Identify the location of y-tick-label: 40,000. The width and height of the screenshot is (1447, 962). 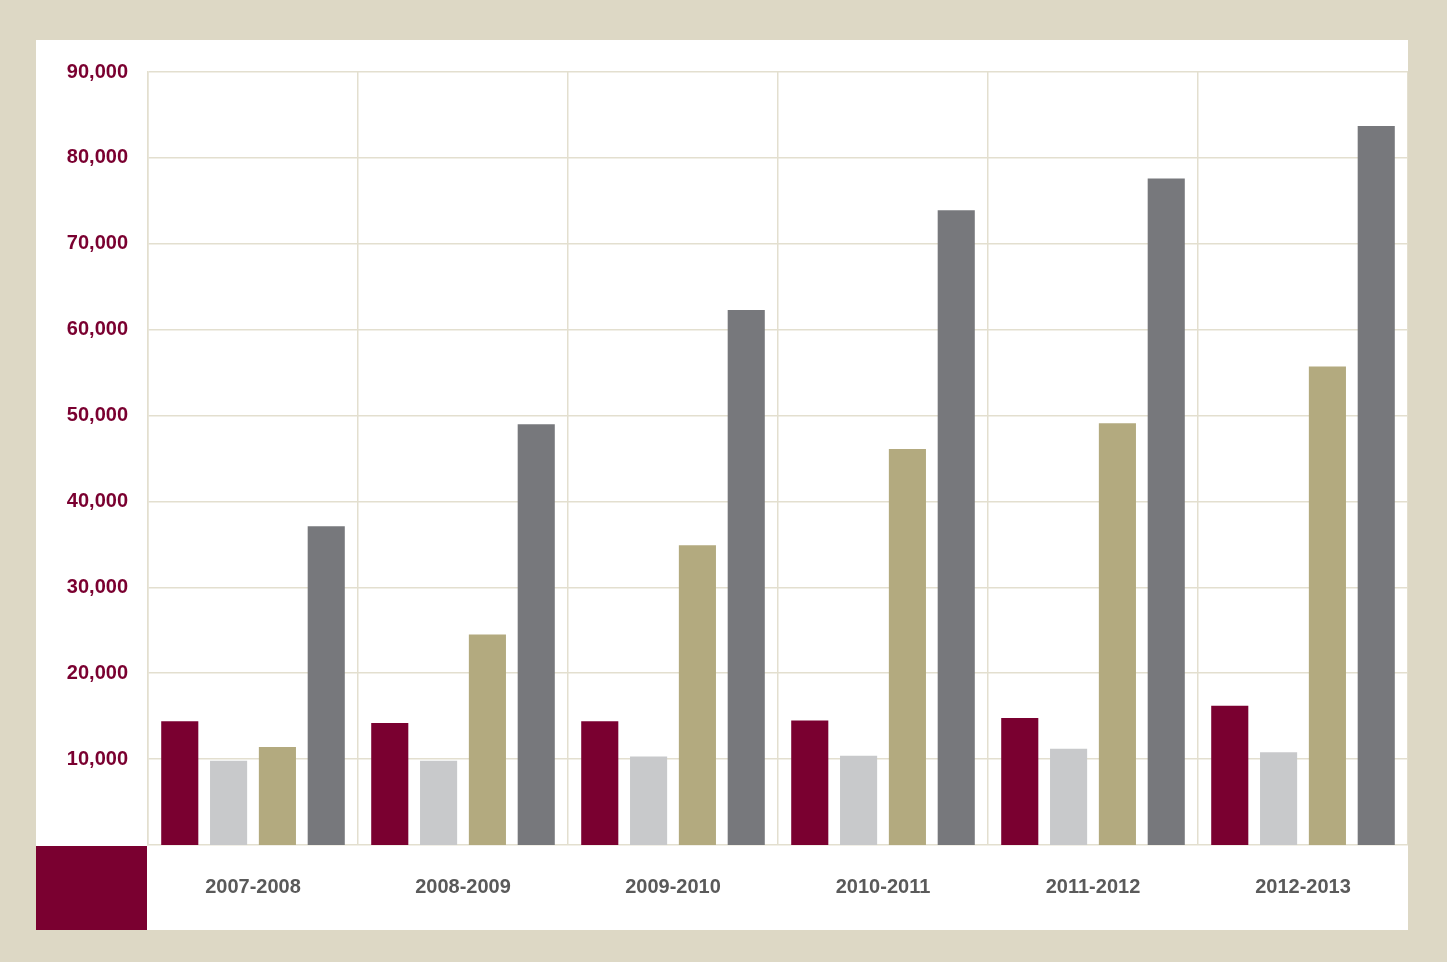
(97, 499).